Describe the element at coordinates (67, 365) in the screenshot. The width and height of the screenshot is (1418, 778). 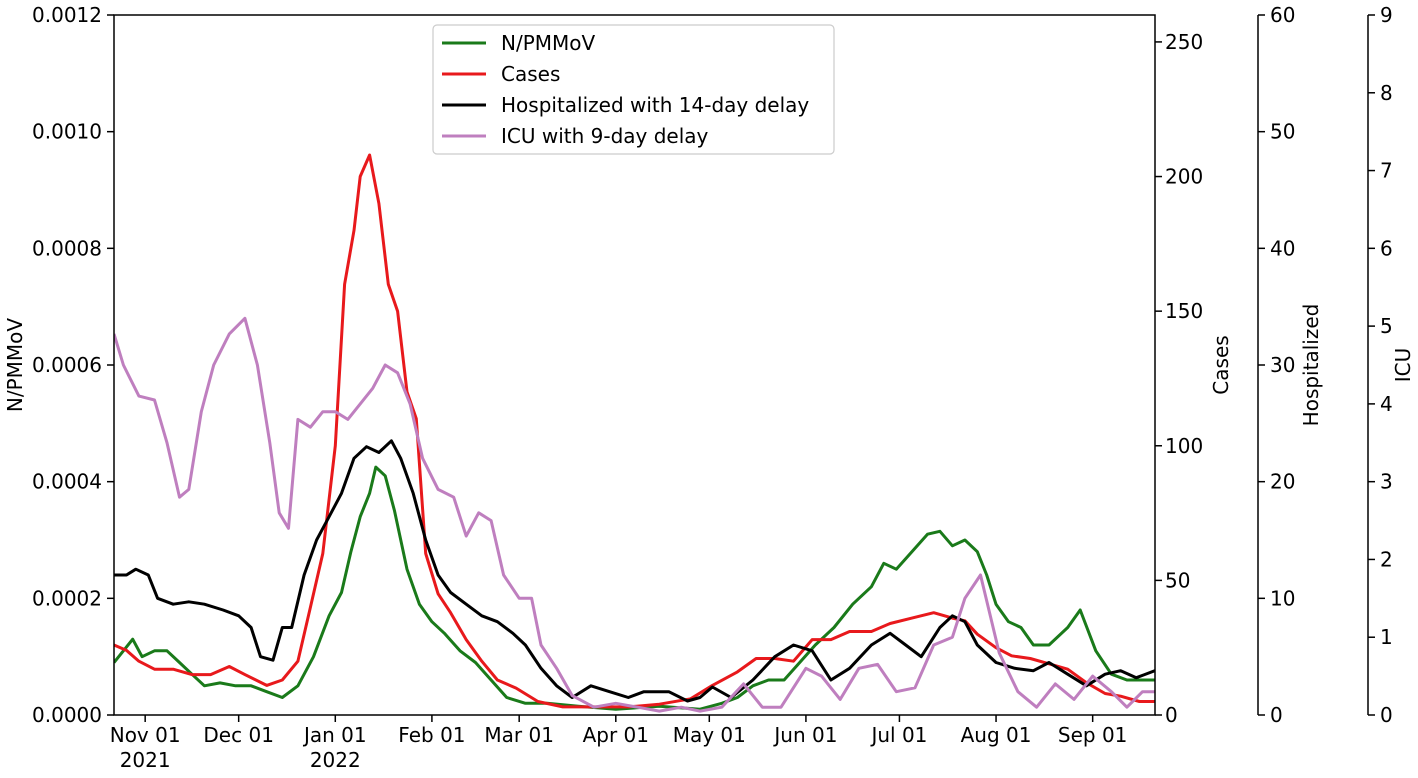
I see `y-left-tick-label-3: 0.0006` at that location.